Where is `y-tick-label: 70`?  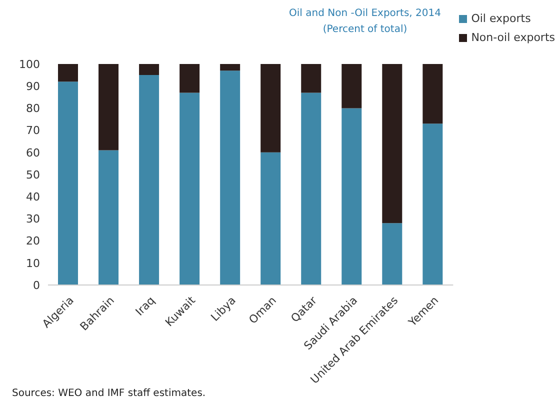 y-tick-label: 70 is located at coordinates (33, 131).